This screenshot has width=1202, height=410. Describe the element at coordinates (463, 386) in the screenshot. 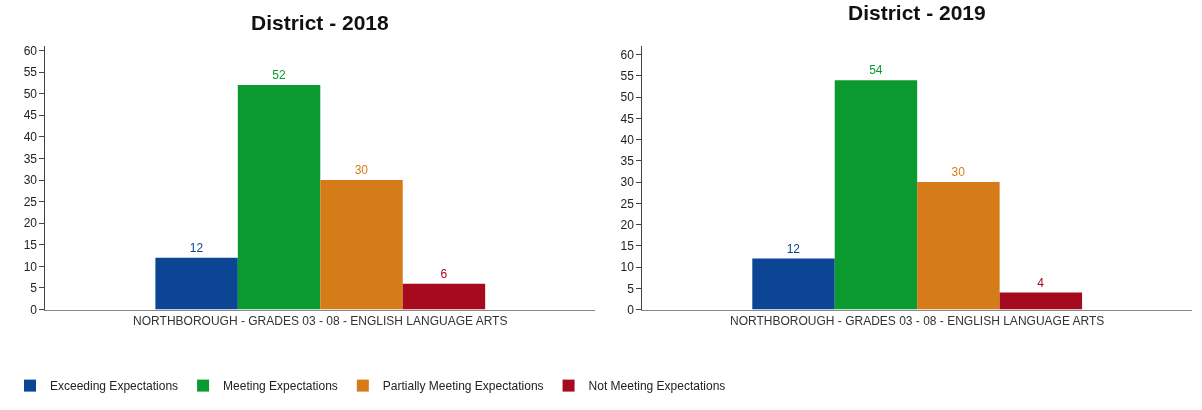

I see `legend-label: Partially Meeting Expectations` at that location.